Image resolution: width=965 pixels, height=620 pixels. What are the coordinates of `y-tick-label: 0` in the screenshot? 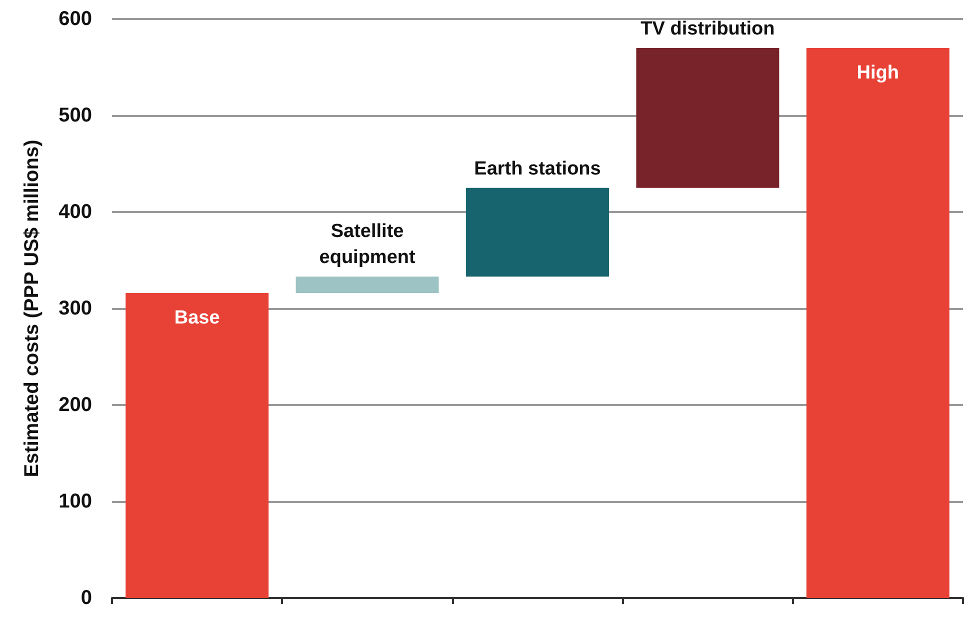 It's located at (86, 598).